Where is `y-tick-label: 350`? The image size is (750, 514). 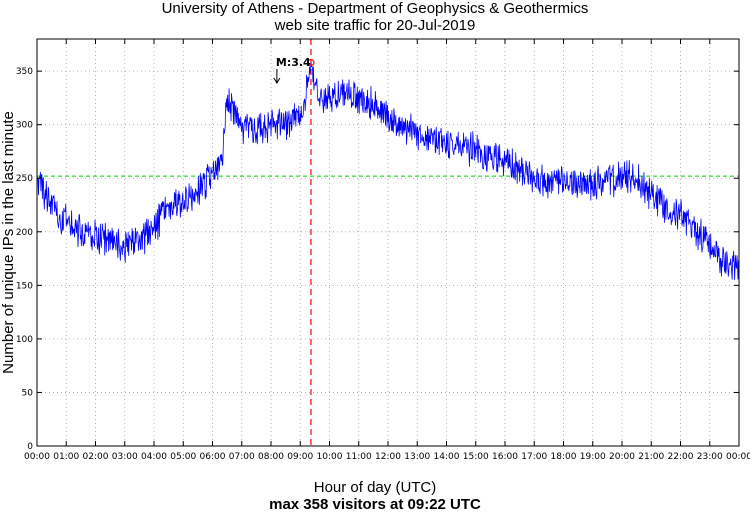
y-tick-label: 350 is located at coordinates (24, 72).